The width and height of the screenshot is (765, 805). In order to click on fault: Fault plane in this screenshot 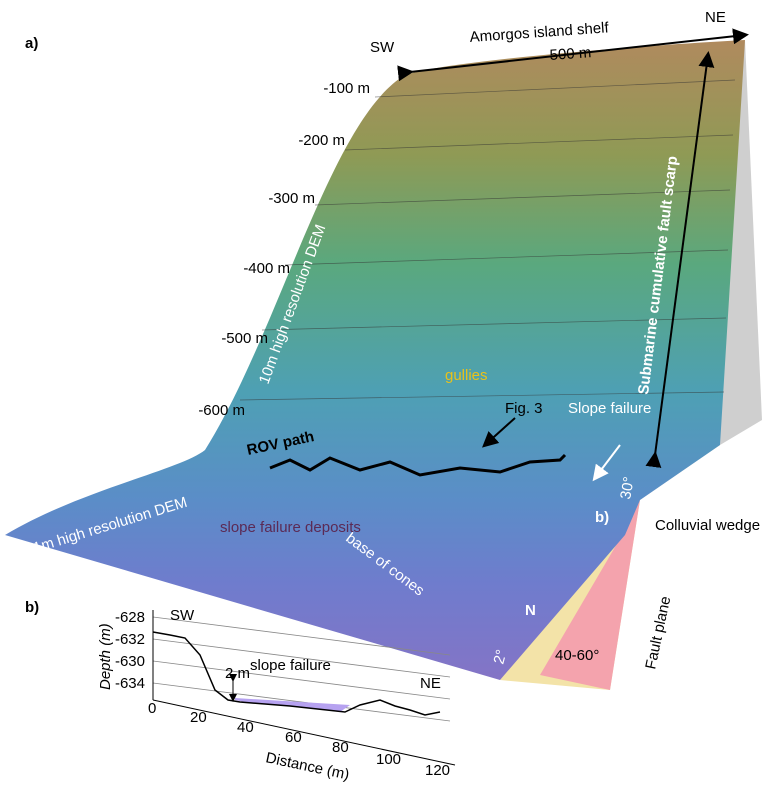, I will do `click(658, 633)`.